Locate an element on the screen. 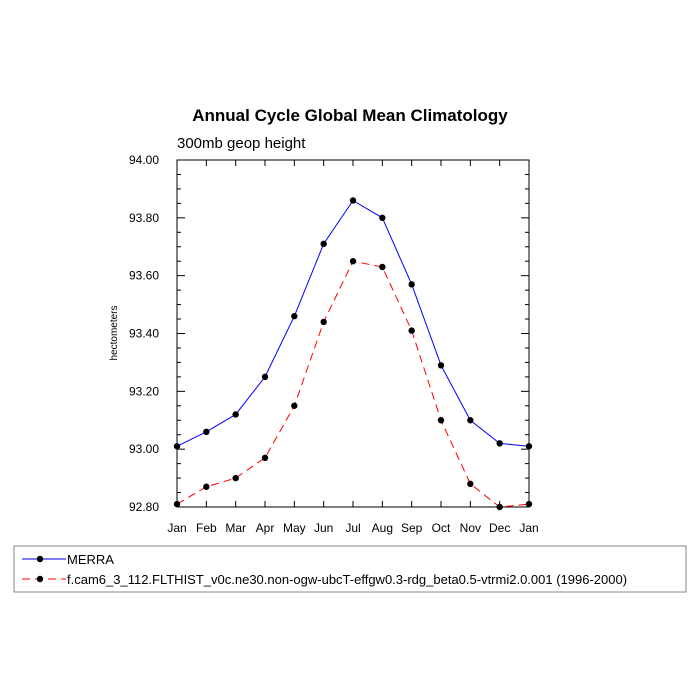  legend-box is located at coordinates (350, 569).